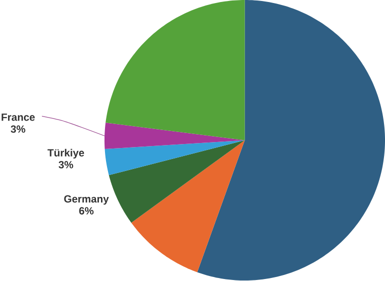  I want to click on slice-label: Türkiye, so click(66, 154).